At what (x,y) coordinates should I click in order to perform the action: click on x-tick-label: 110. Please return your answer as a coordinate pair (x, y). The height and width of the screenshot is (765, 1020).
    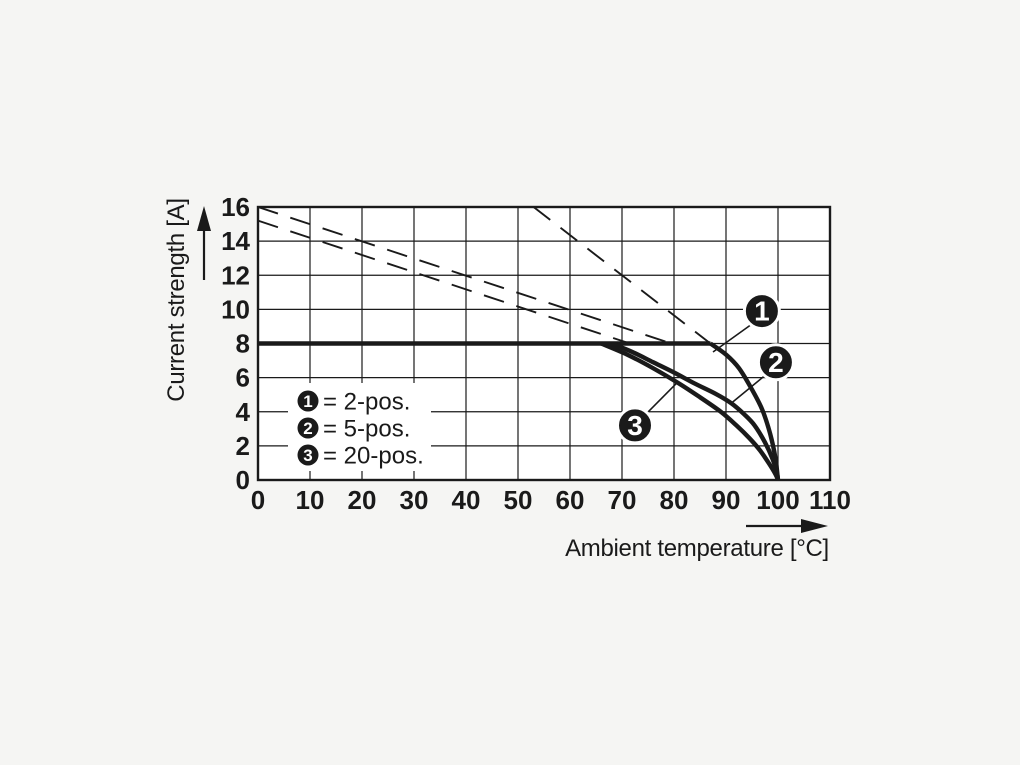
    Looking at the image, I should click on (830, 500).